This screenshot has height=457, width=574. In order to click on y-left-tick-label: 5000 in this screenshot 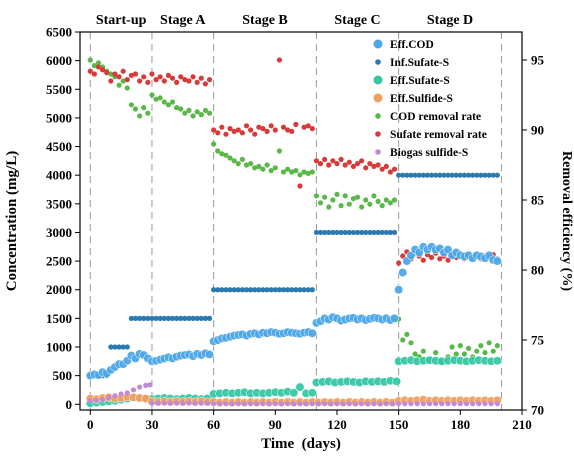, I will do `click(59, 117)`.